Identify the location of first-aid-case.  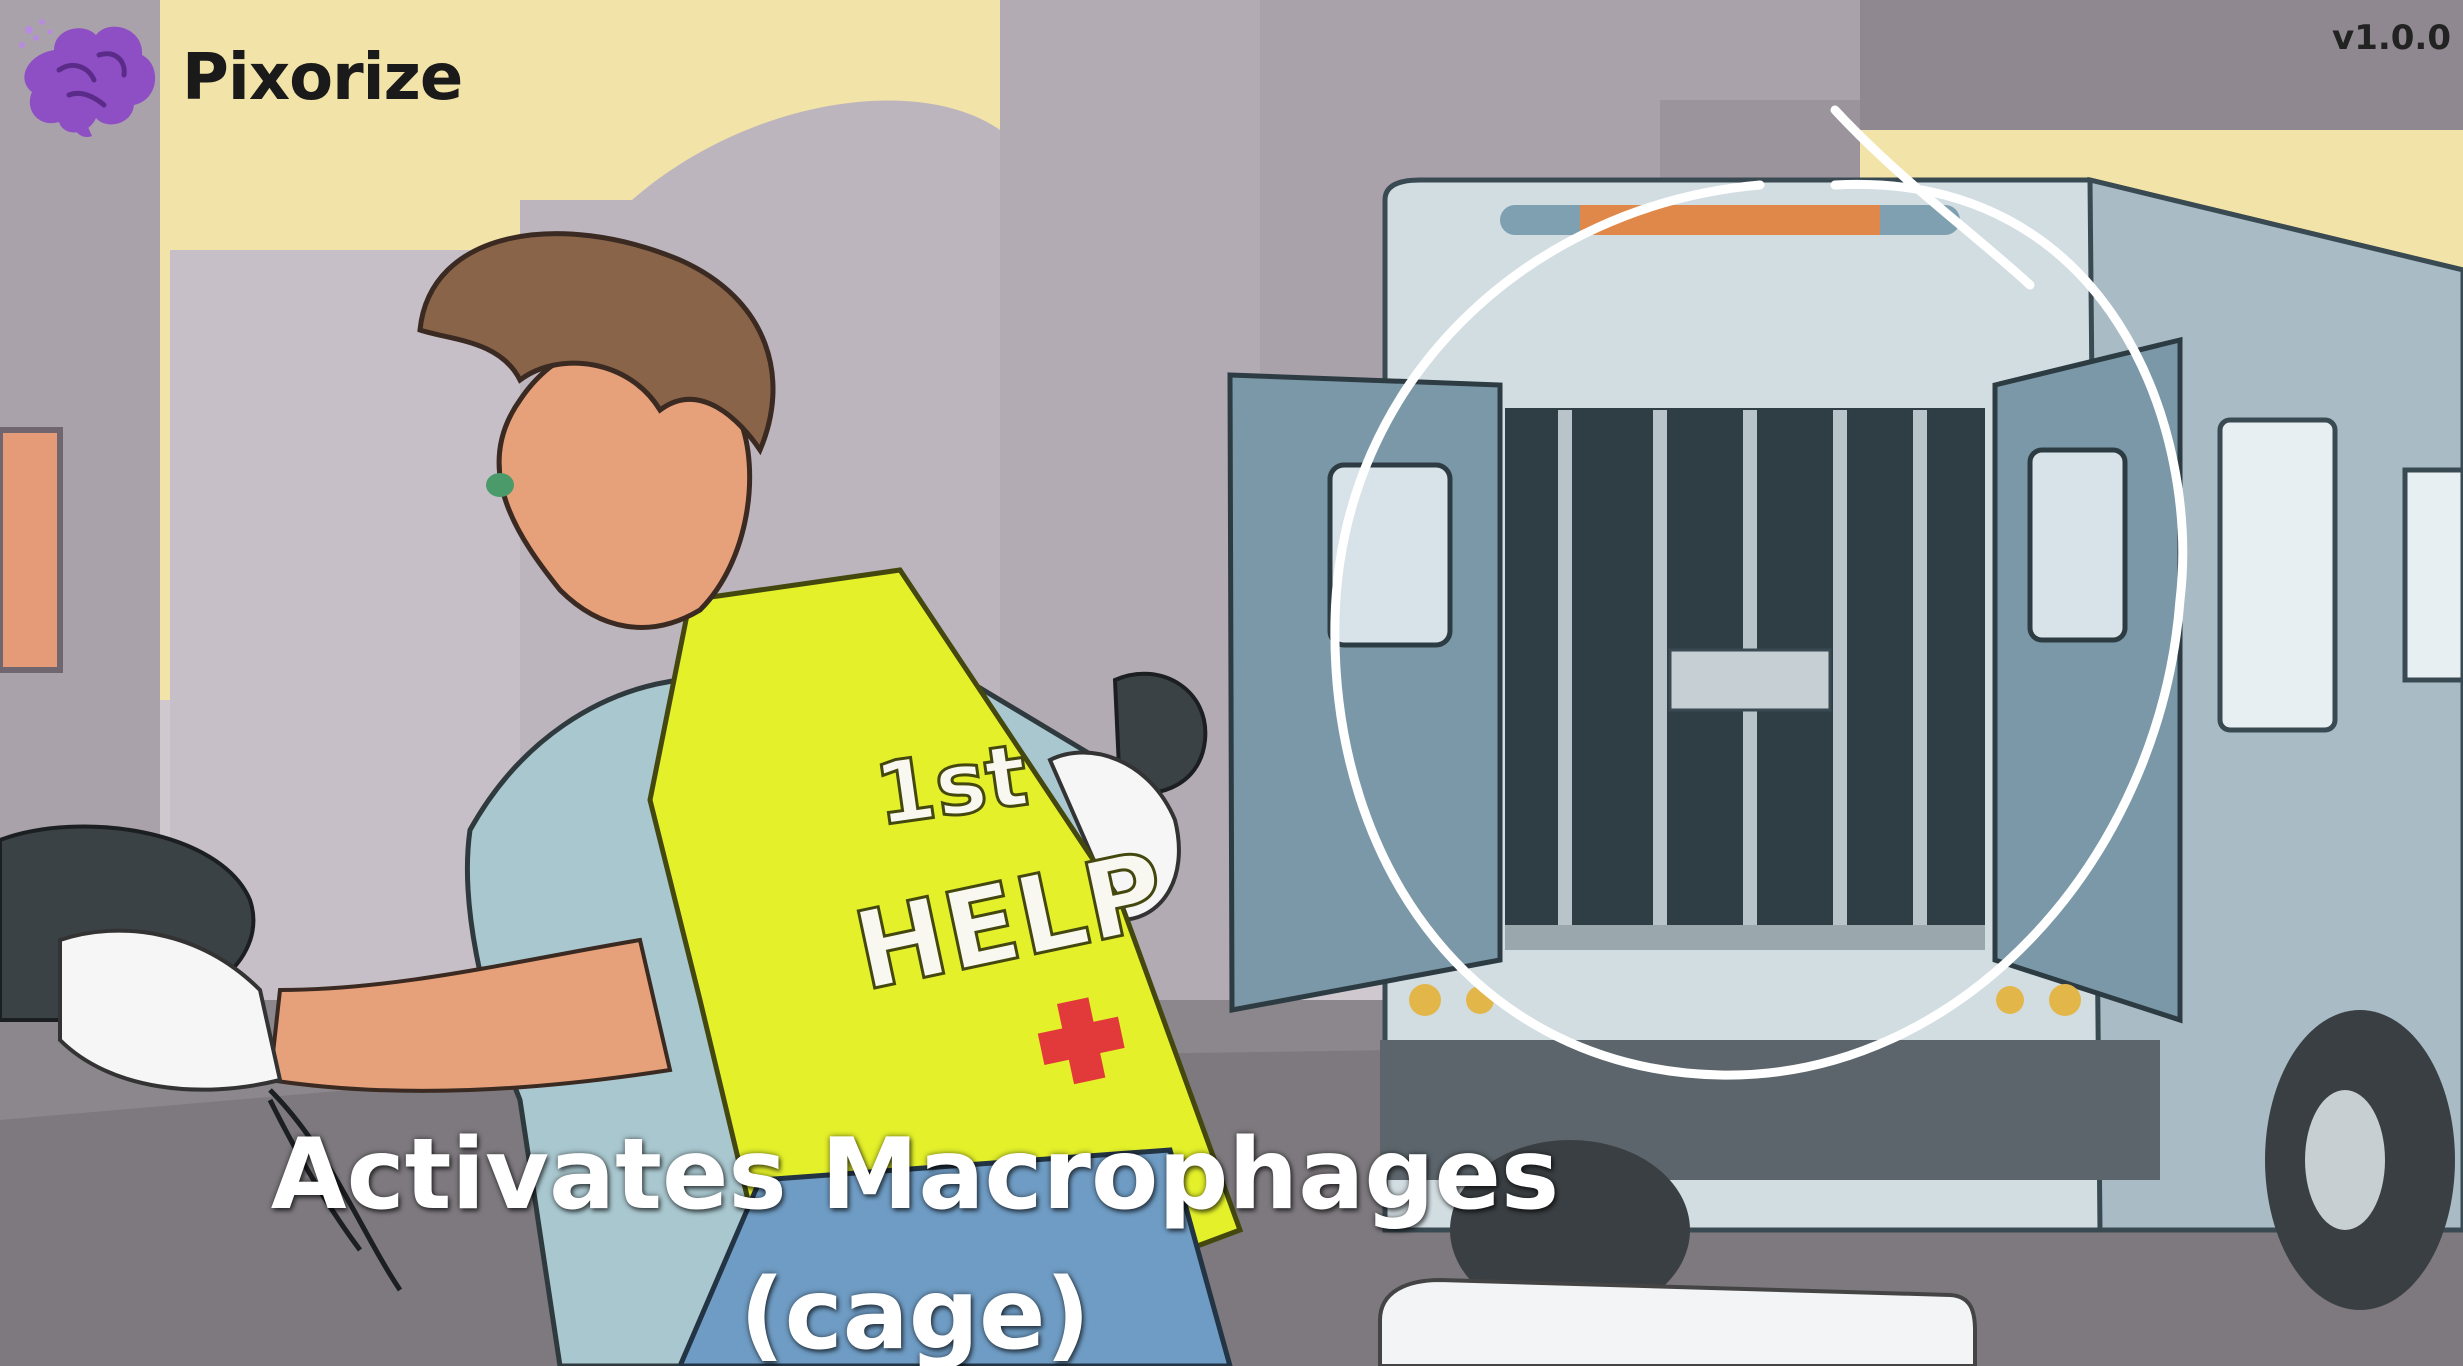
(1677, 1321).